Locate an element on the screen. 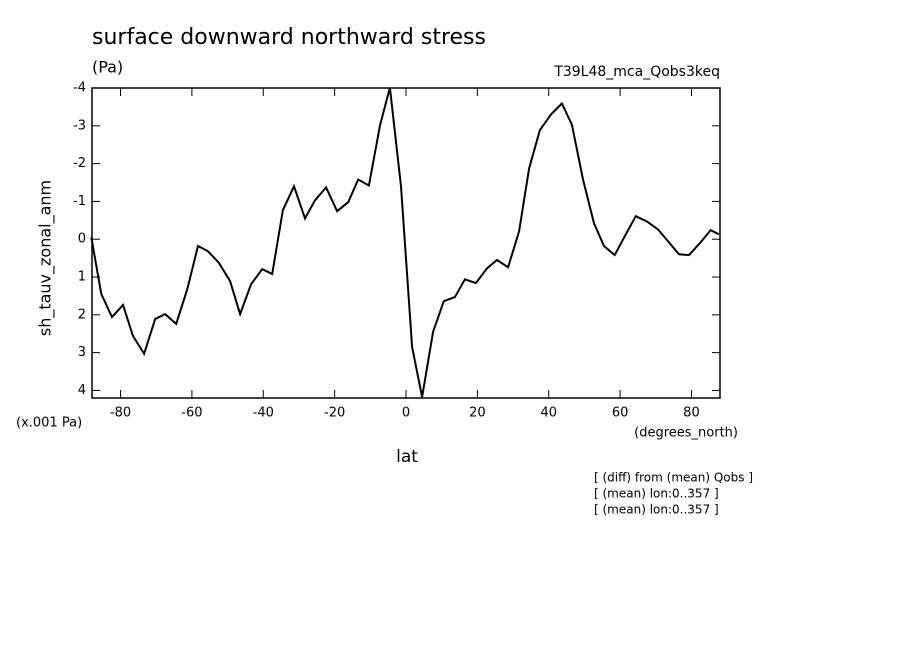  x-units: (degrees_north) is located at coordinates (686, 433).